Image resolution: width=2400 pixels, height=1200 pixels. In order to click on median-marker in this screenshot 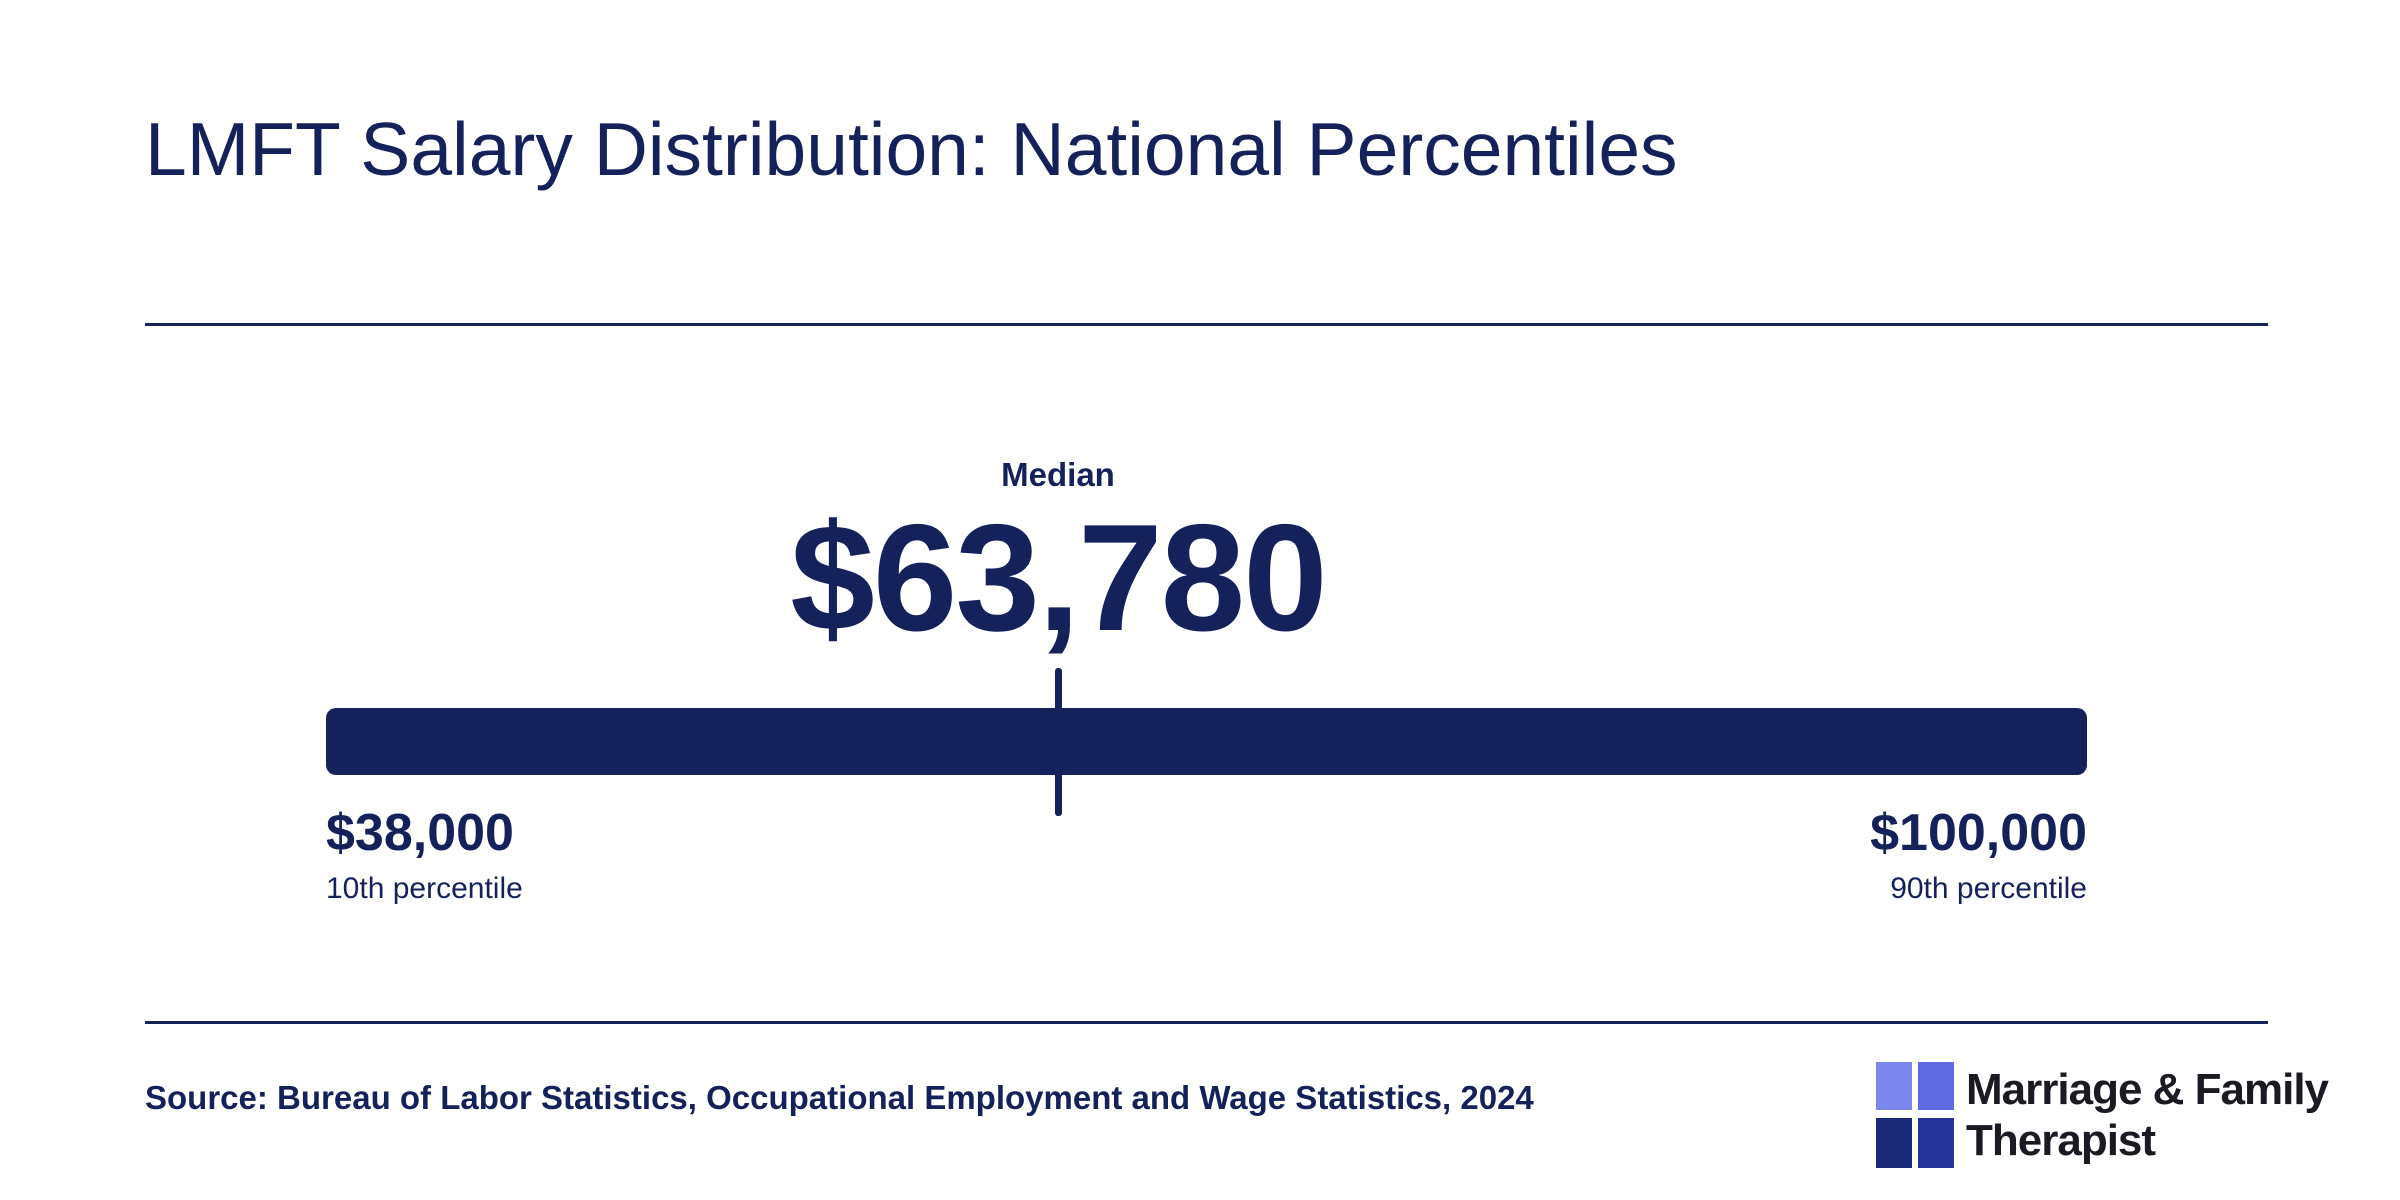, I will do `click(1059, 742)`.